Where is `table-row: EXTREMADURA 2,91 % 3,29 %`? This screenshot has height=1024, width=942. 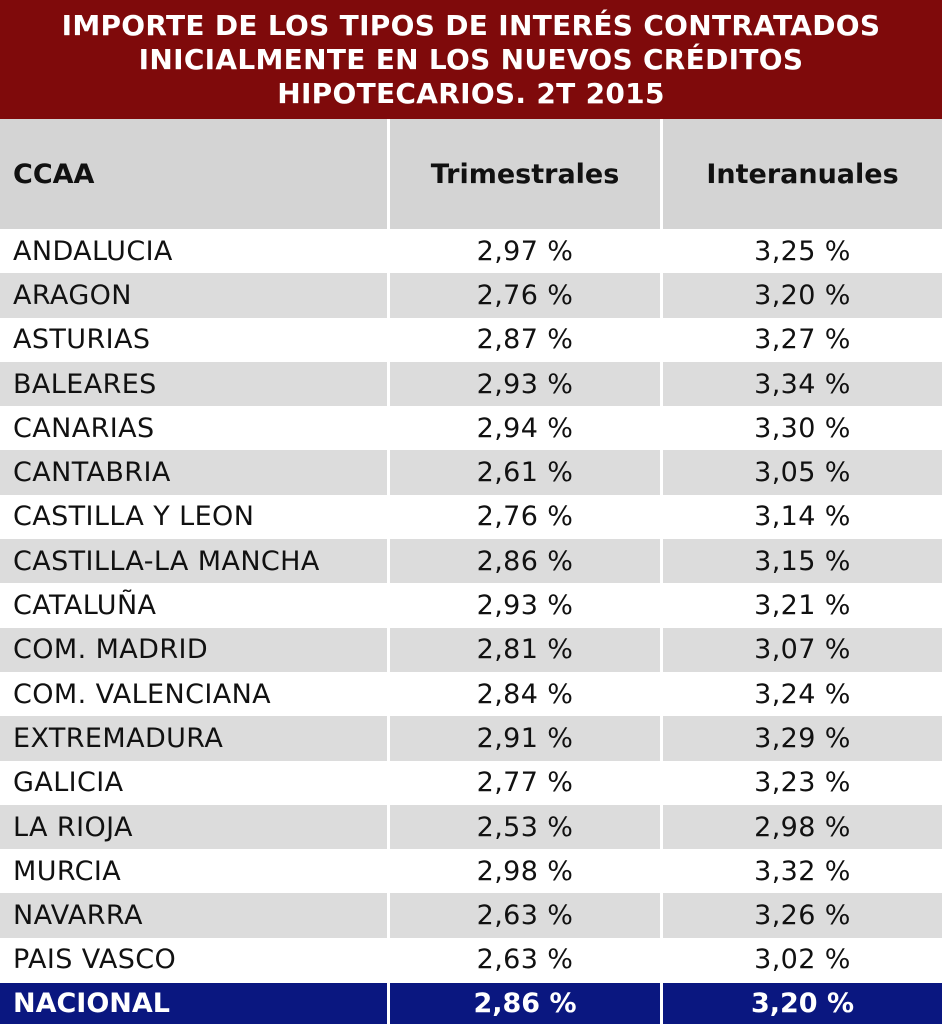 table-row: EXTREMADURA 2,91 % 3,29 % is located at coordinates (471, 738).